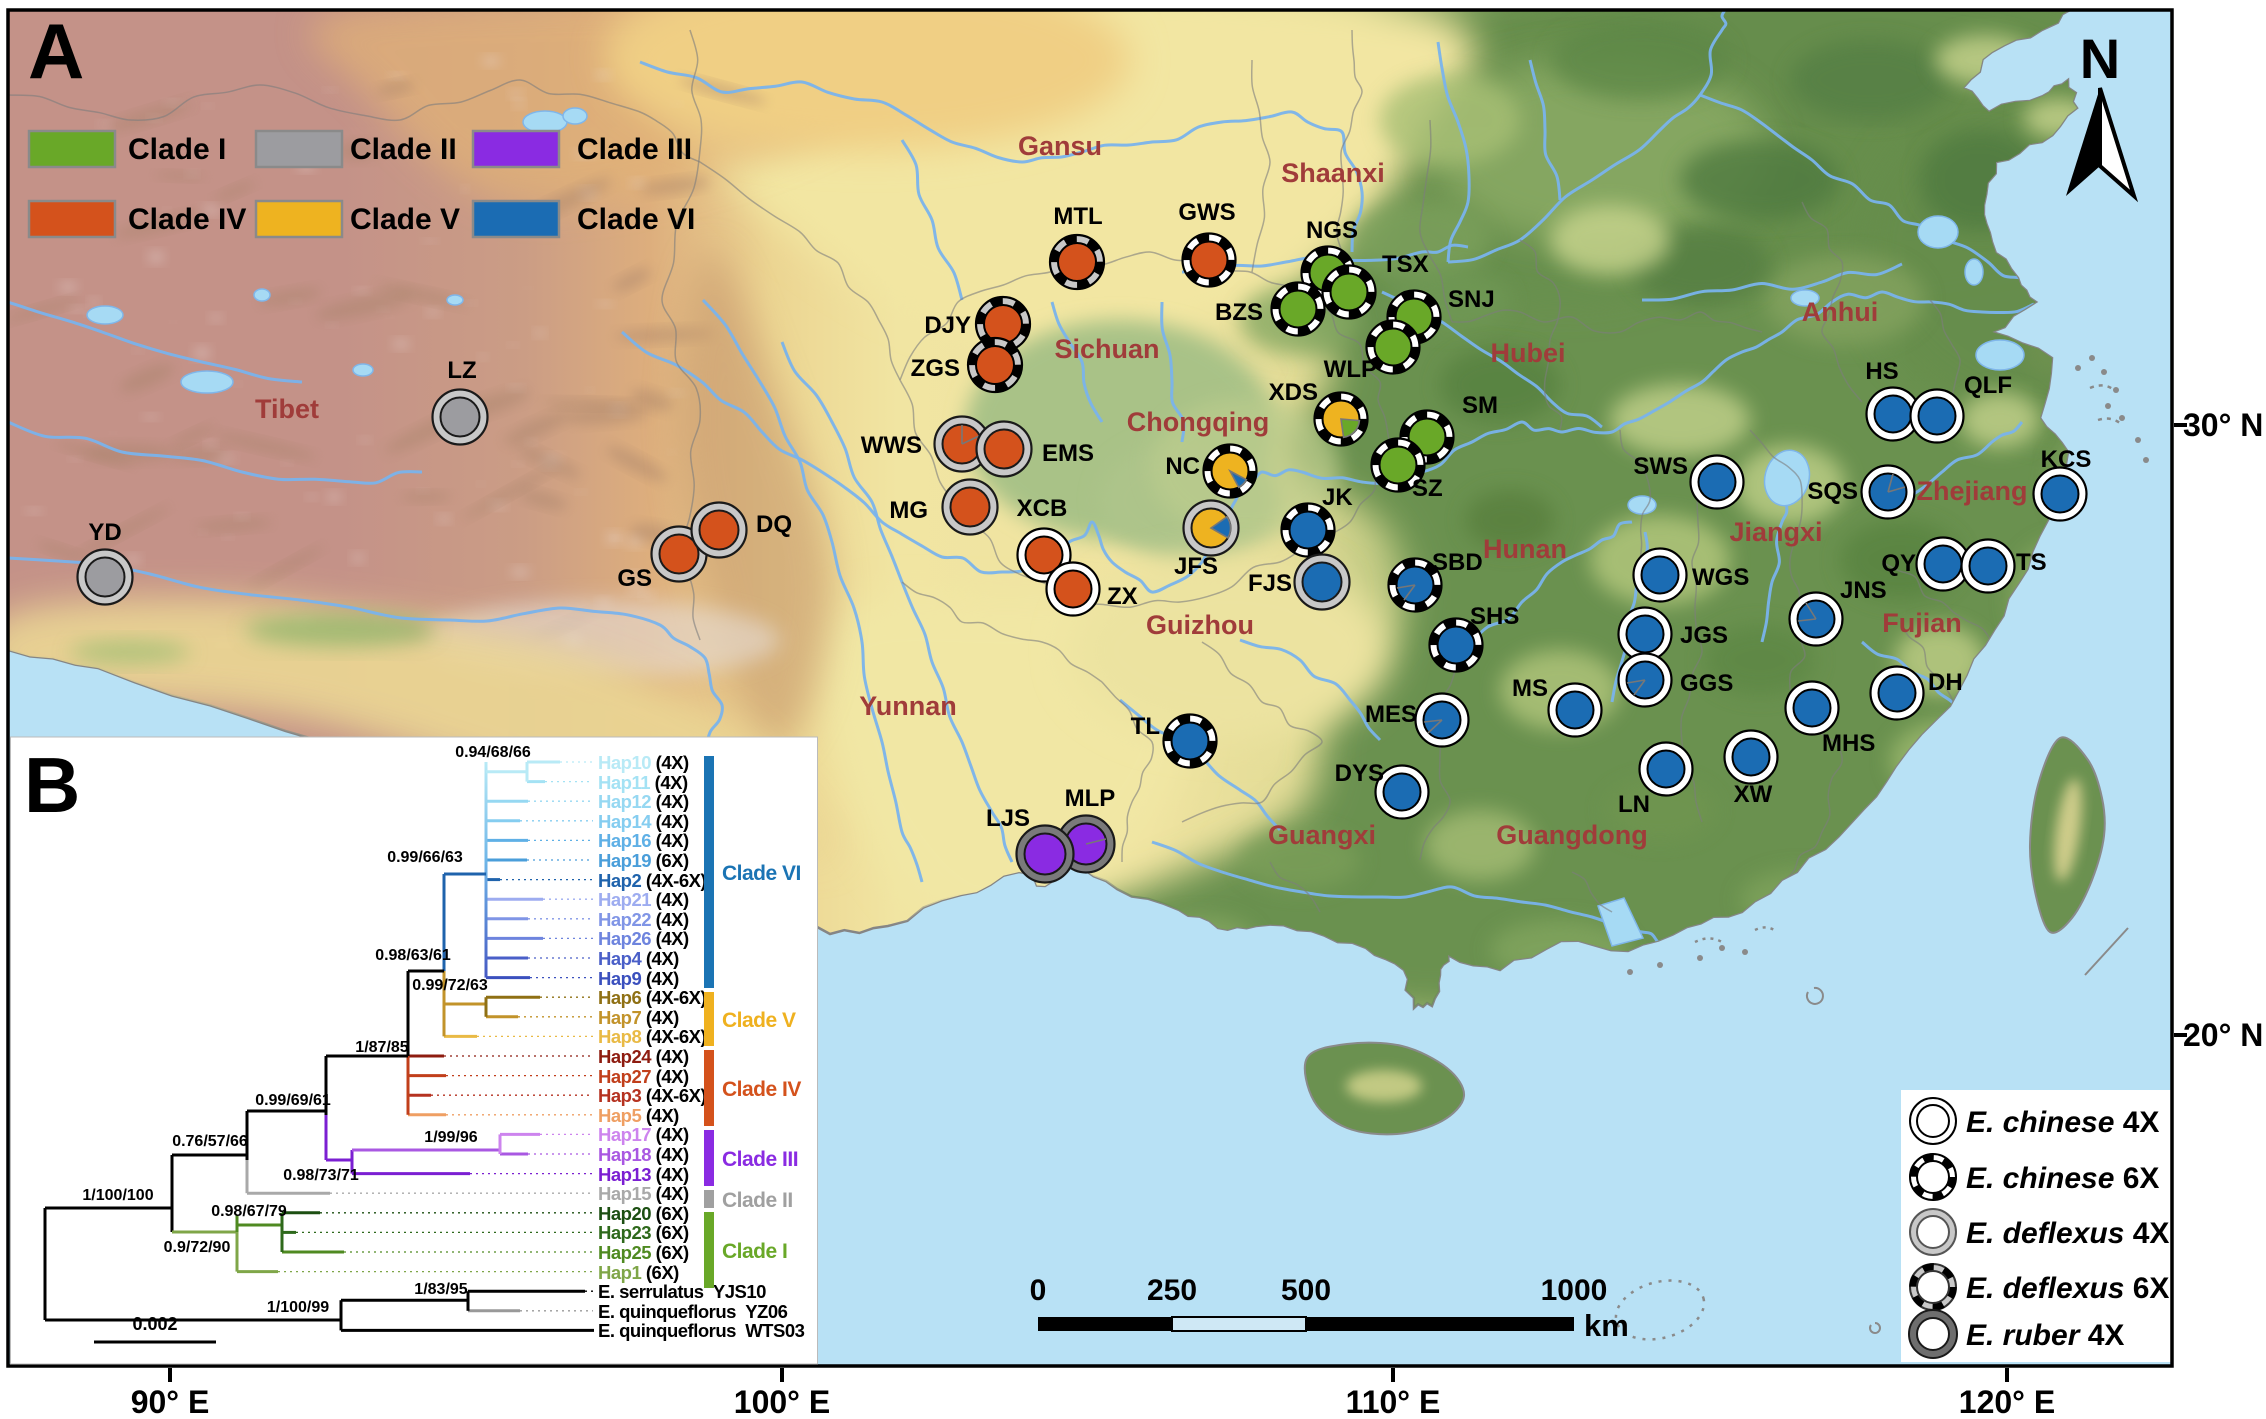 This screenshot has width=2266, height=1419. Describe the element at coordinates (1405, 264) in the screenshot. I see `svg-text: TSX` at that location.